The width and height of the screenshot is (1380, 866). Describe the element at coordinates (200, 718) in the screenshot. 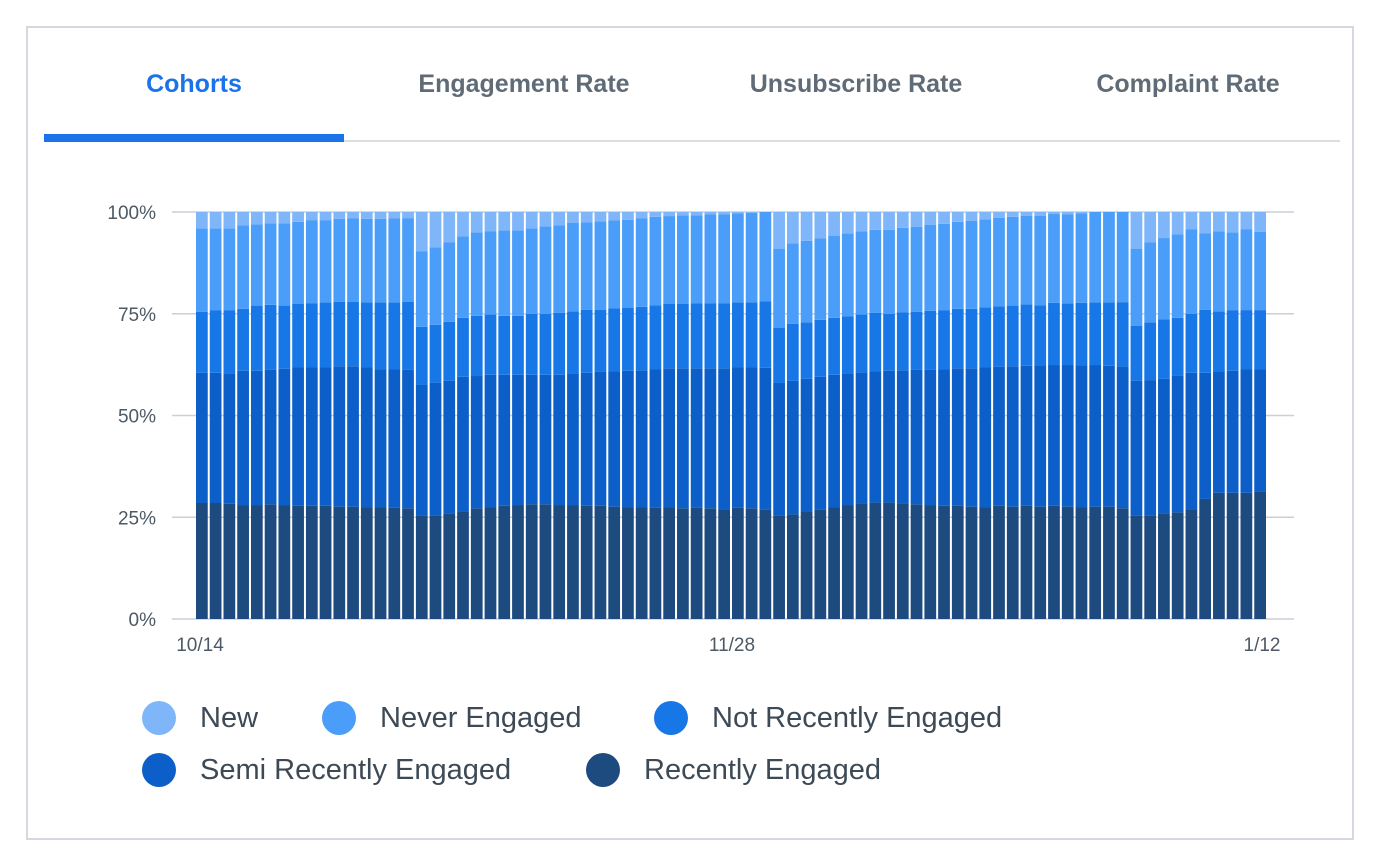

I see `legend-item-new: New` at that location.